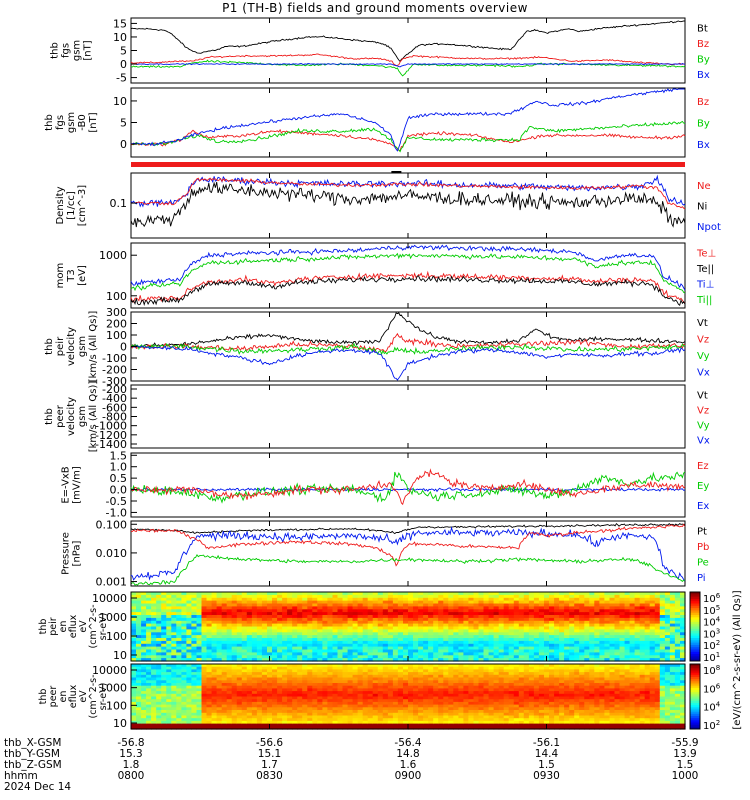 This screenshot has width=750, height=800. I want to click on legend-Vt: Vt, so click(702, 396).